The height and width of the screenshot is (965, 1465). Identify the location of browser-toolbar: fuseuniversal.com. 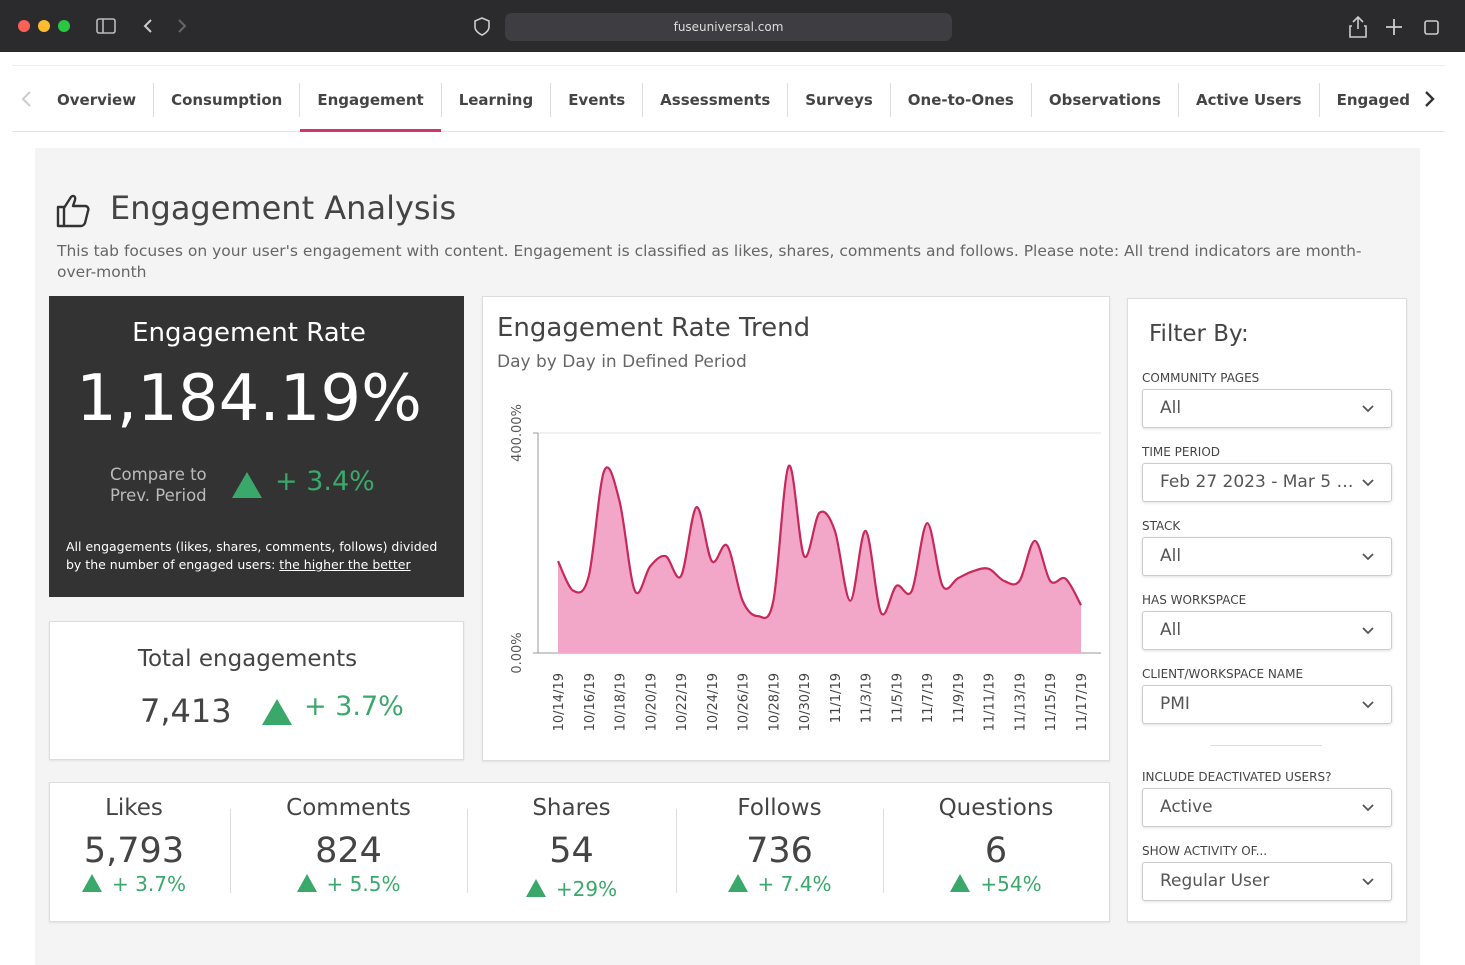
(732, 26).